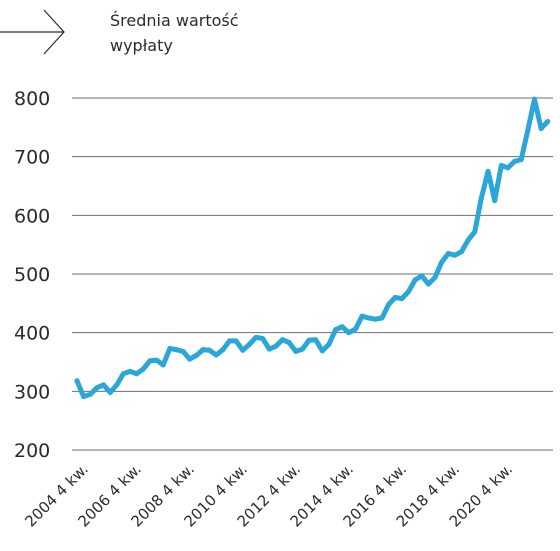  I want to click on y-tick-label-700: 700, so click(32, 158).